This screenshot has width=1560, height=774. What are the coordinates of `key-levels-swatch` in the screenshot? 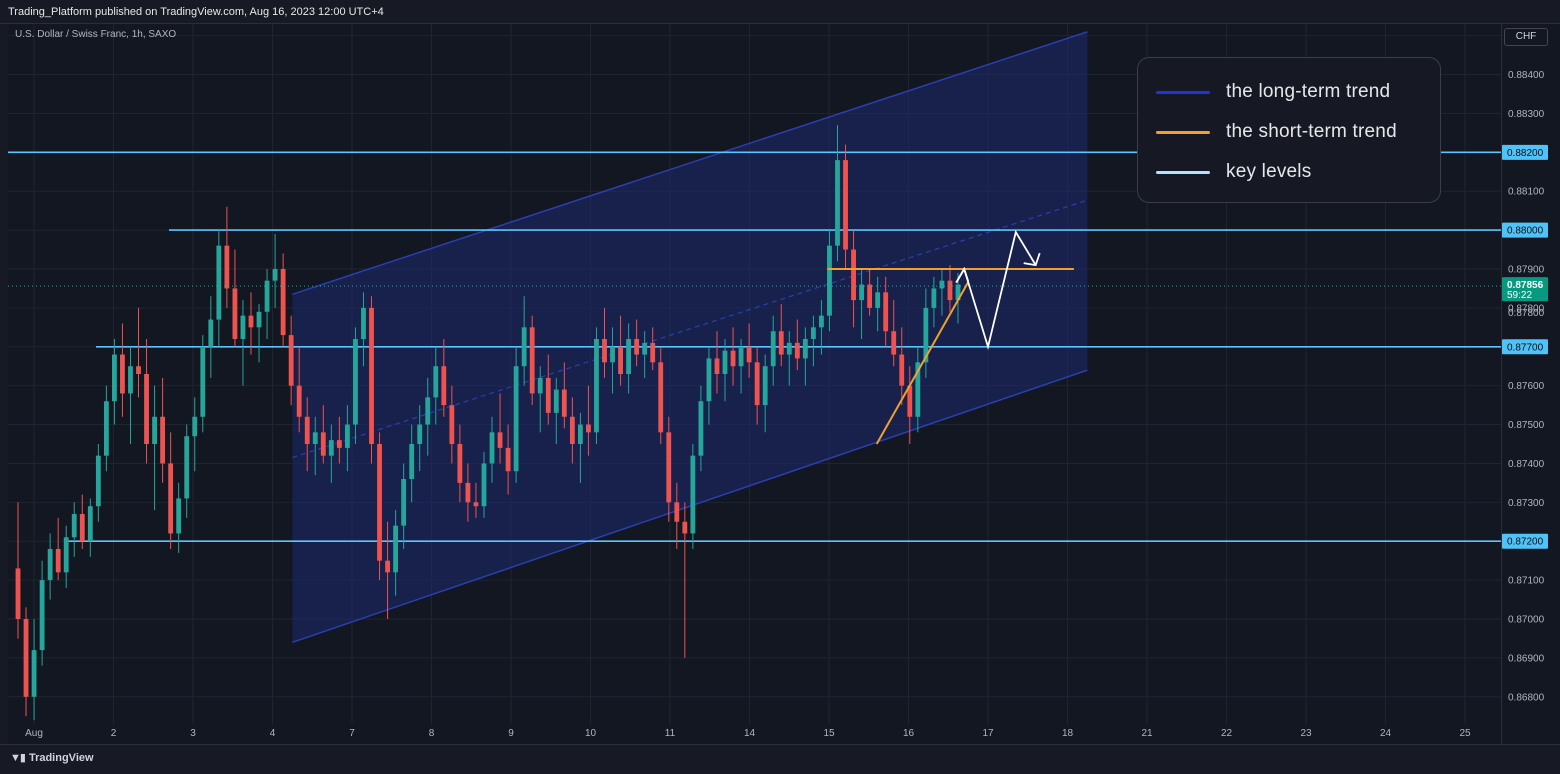 It's located at (1183, 172).